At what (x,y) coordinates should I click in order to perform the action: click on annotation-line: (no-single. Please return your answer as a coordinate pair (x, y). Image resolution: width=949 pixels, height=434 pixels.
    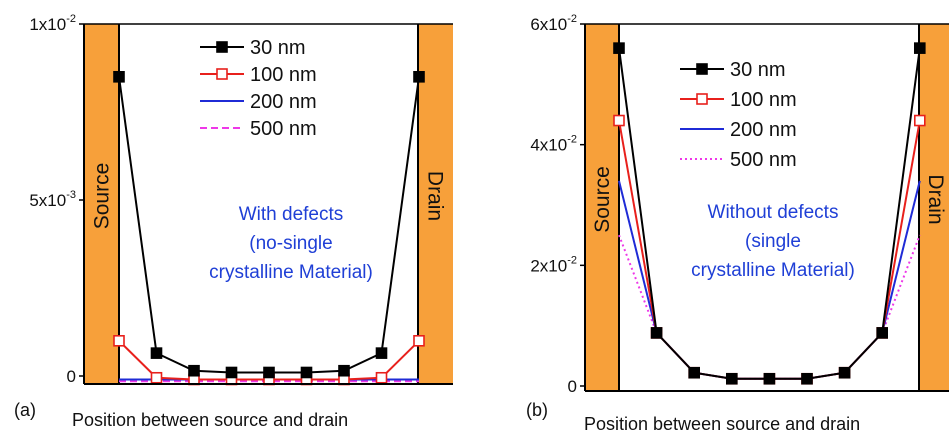
    Looking at the image, I should click on (290, 243).